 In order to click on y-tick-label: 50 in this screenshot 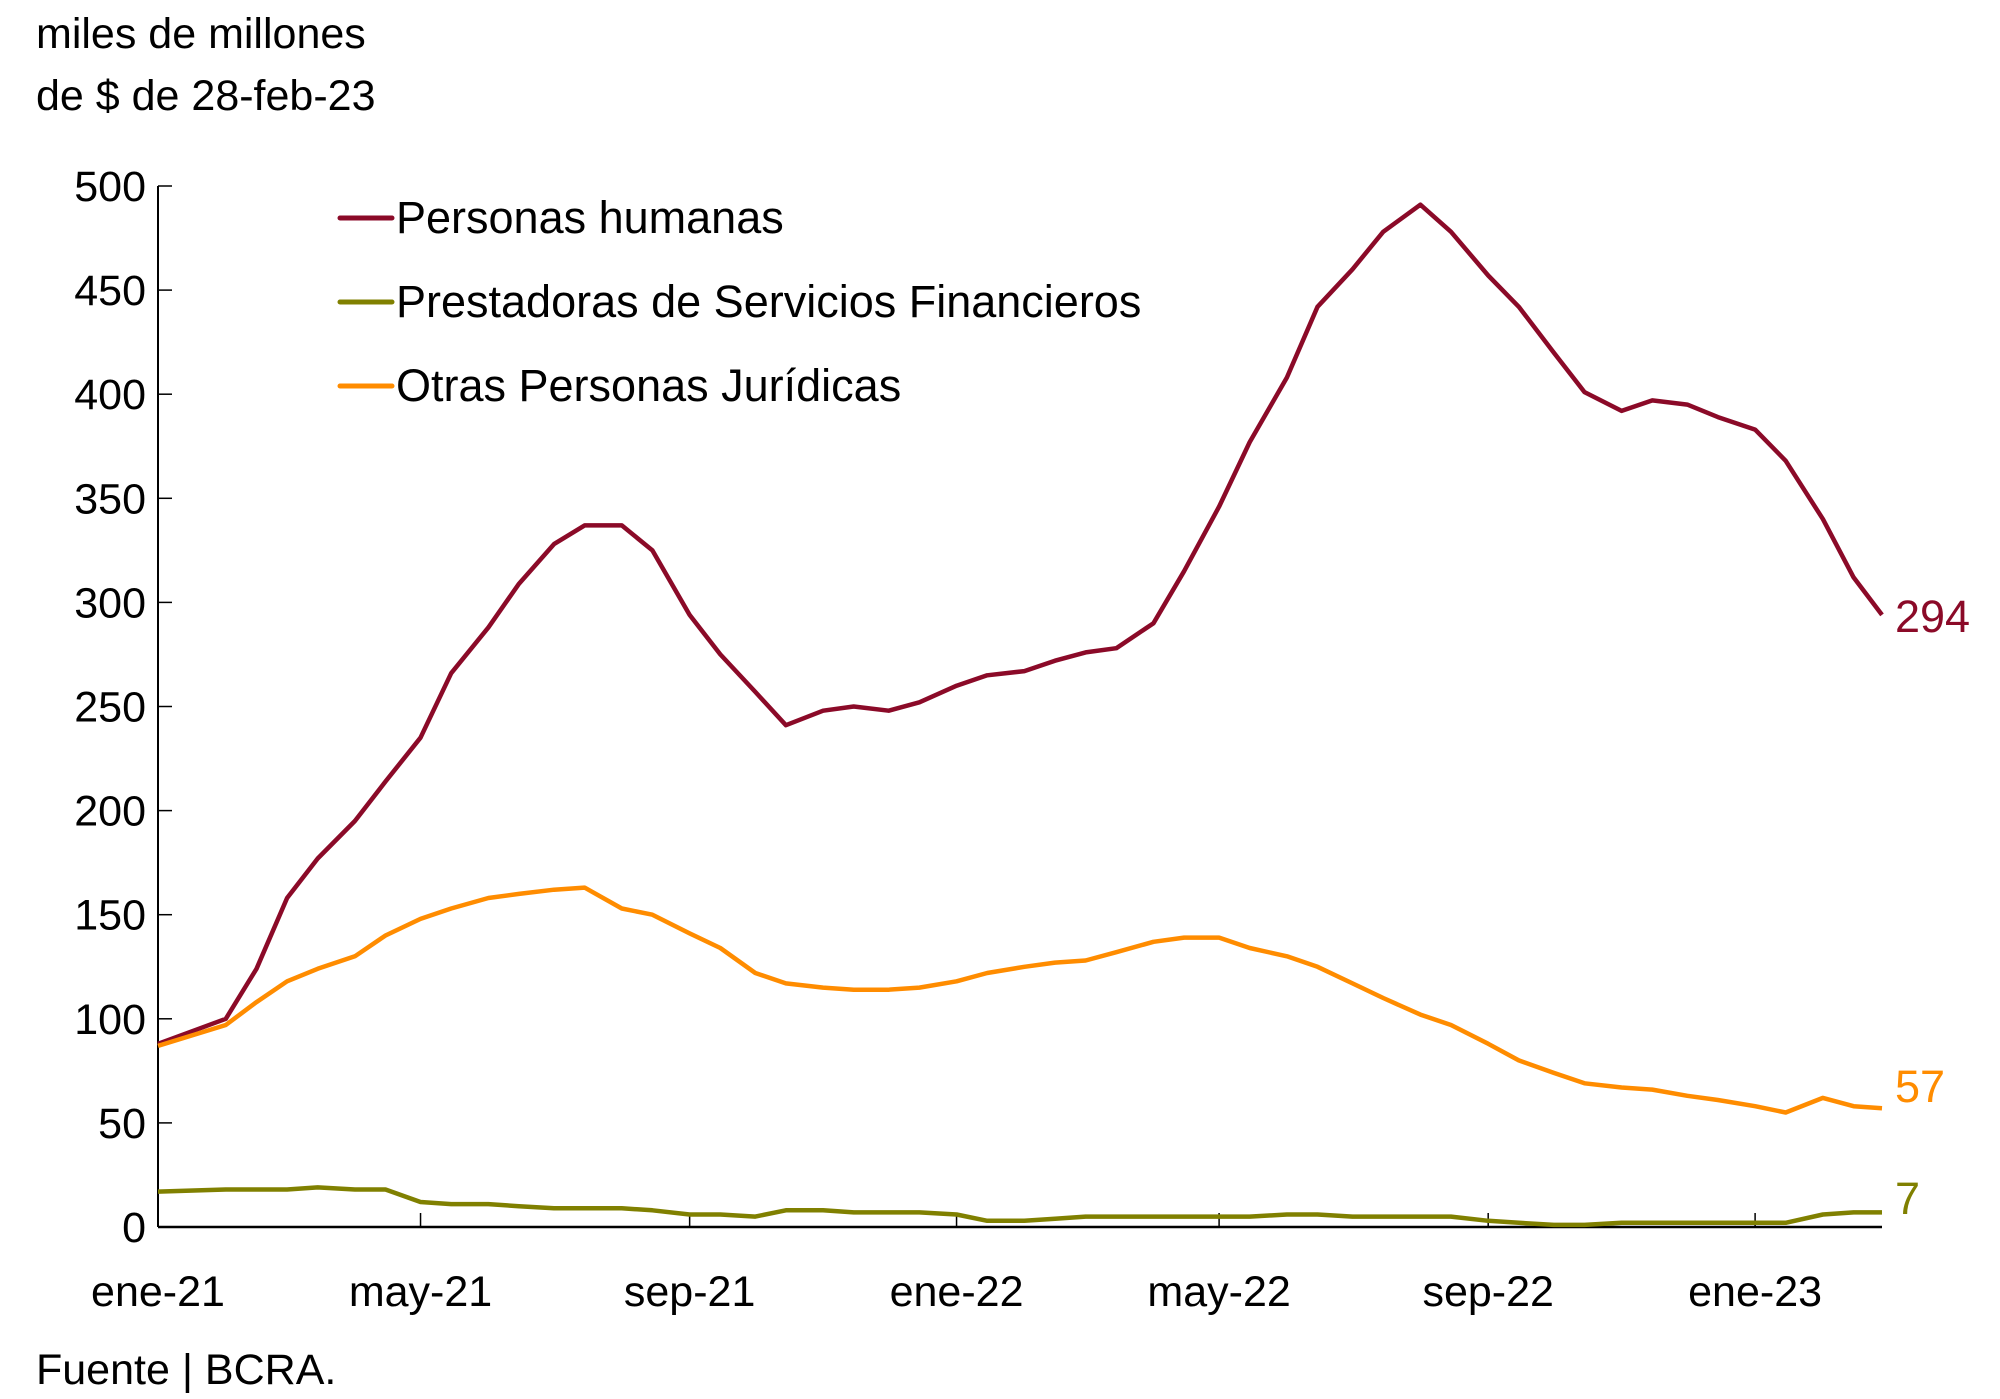, I will do `click(122, 1124)`.